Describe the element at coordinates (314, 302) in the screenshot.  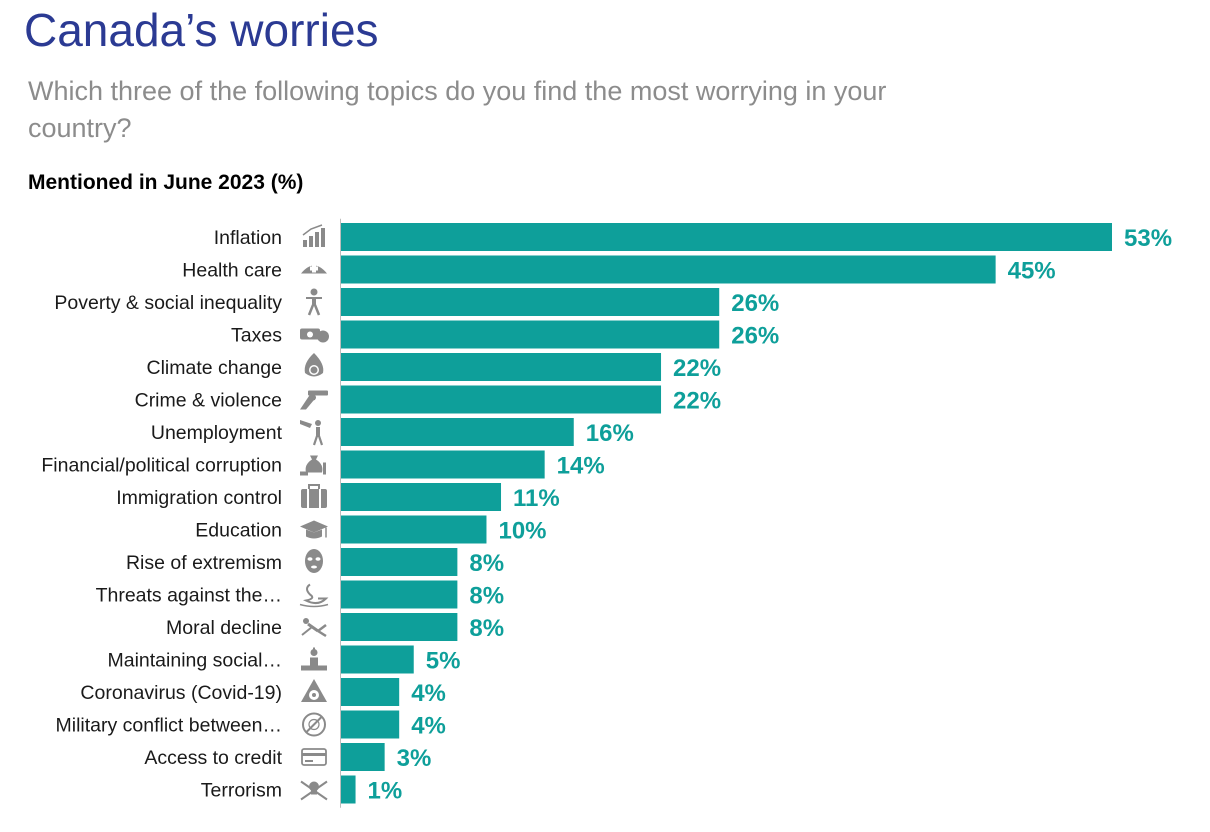
I see `person-icon` at that location.